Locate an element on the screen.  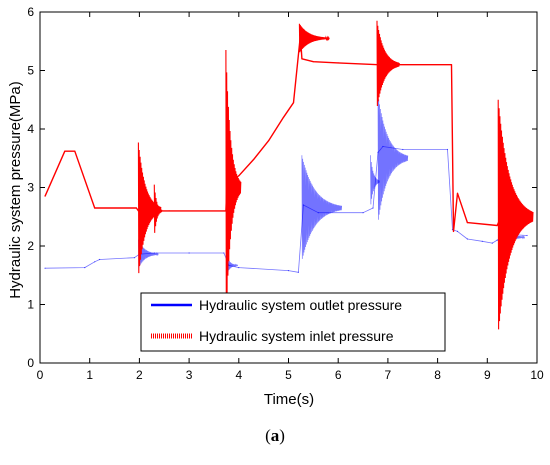
legend-label-inlet: Hydraulic system inlet pressure is located at coordinates (296, 336).